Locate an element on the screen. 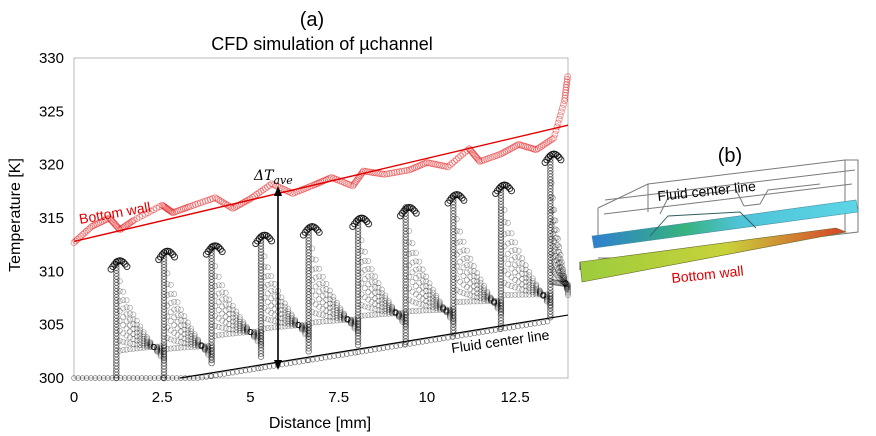 The width and height of the screenshot is (876, 436). x-tick-label: 2.5 is located at coordinates (162, 397).